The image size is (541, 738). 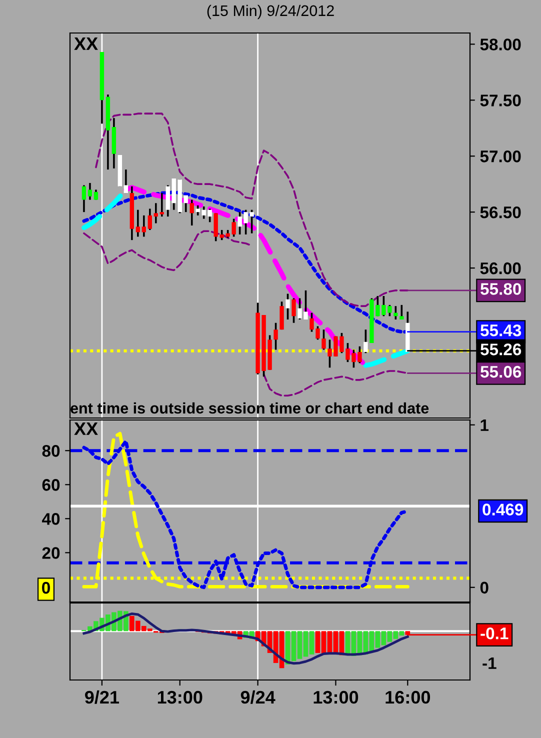 I want to click on y-tick-label: 40, so click(x=51, y=519).